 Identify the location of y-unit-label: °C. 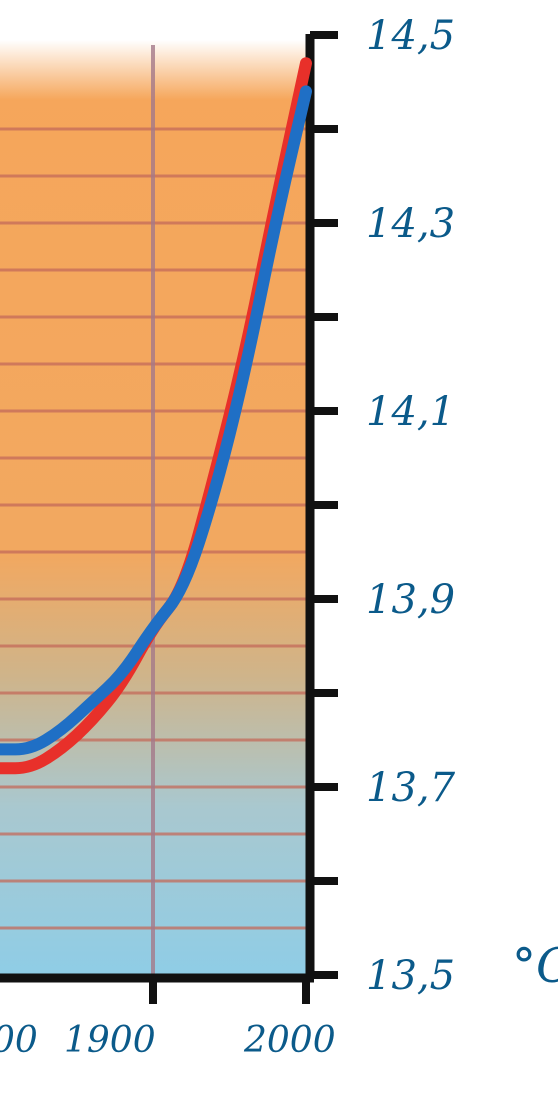
(535, 966).